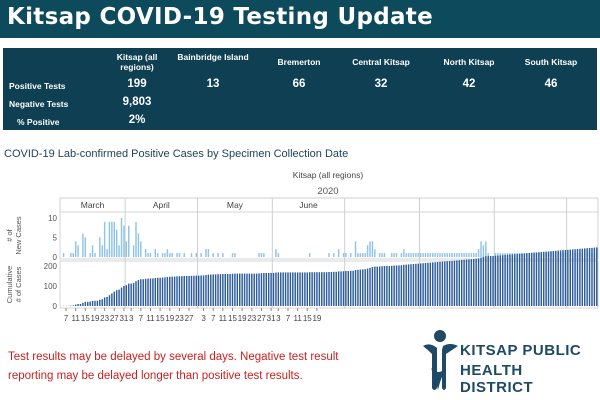 The height and width of the screenshot is (400, 600). What do you see at coordinates (327, 191) in the screenshot?
I see `chart-year-label: 2020` at bounding box center [327, 191].